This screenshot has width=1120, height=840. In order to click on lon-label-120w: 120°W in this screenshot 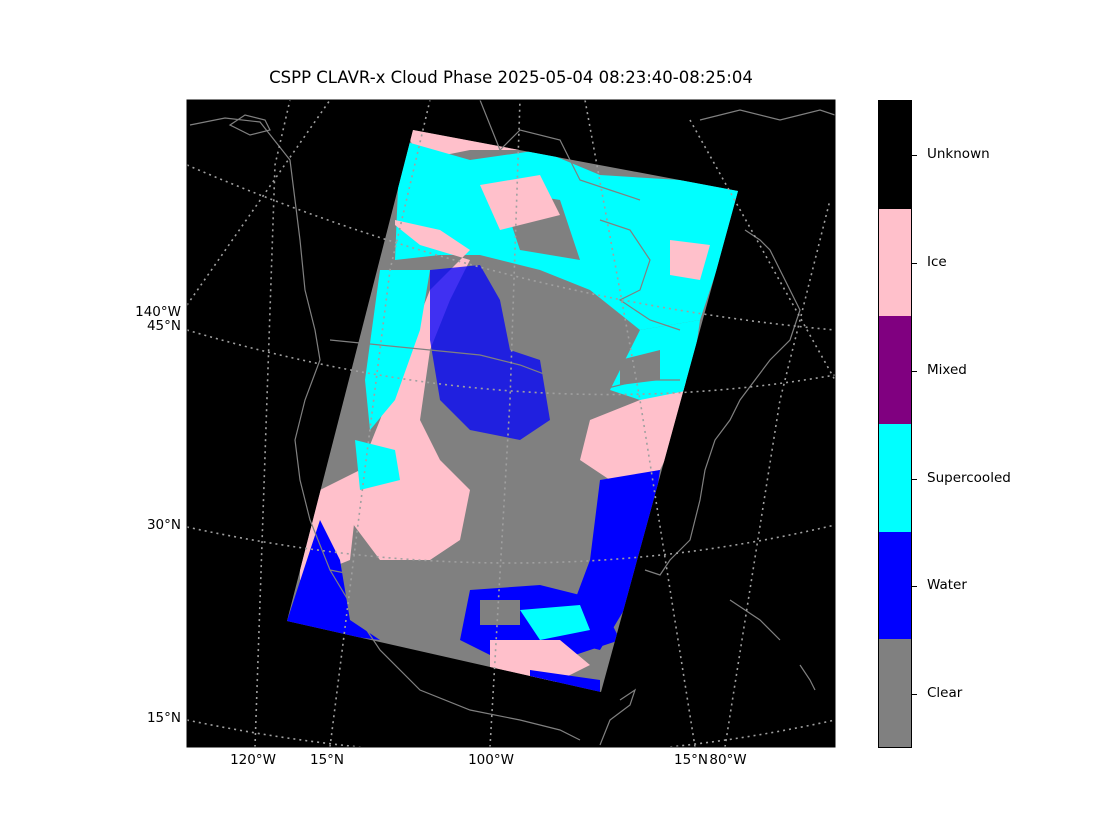, I will do `click(253, 760)`.